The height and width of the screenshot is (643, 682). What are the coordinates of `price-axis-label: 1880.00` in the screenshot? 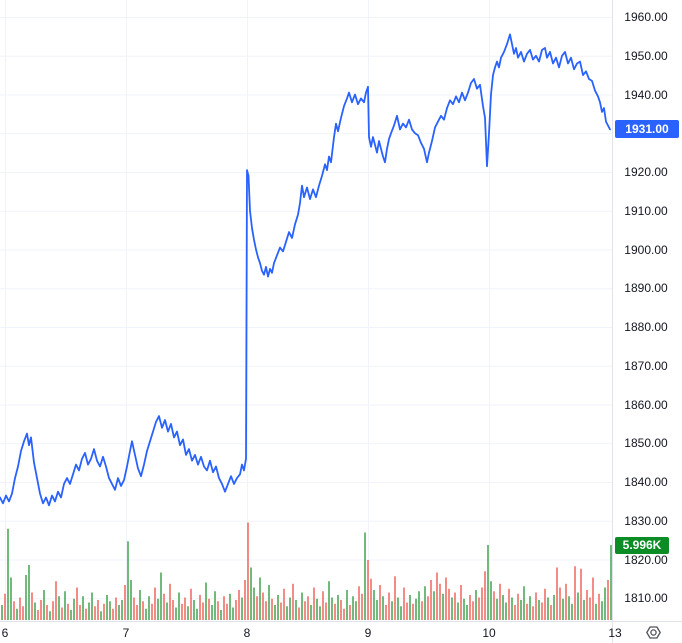 It's located at (646, 327).